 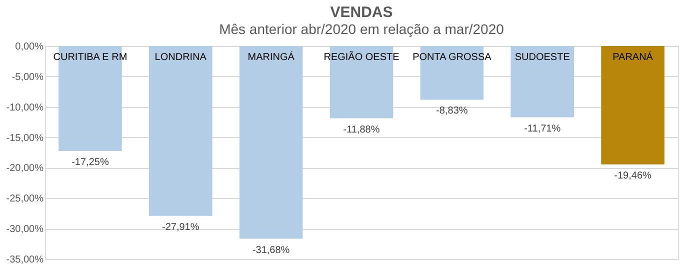 What do you see at coordinates (29, 47) in the screenshot?
I see `y-tick-label: 0,00%` at bounding box center [29, 47].